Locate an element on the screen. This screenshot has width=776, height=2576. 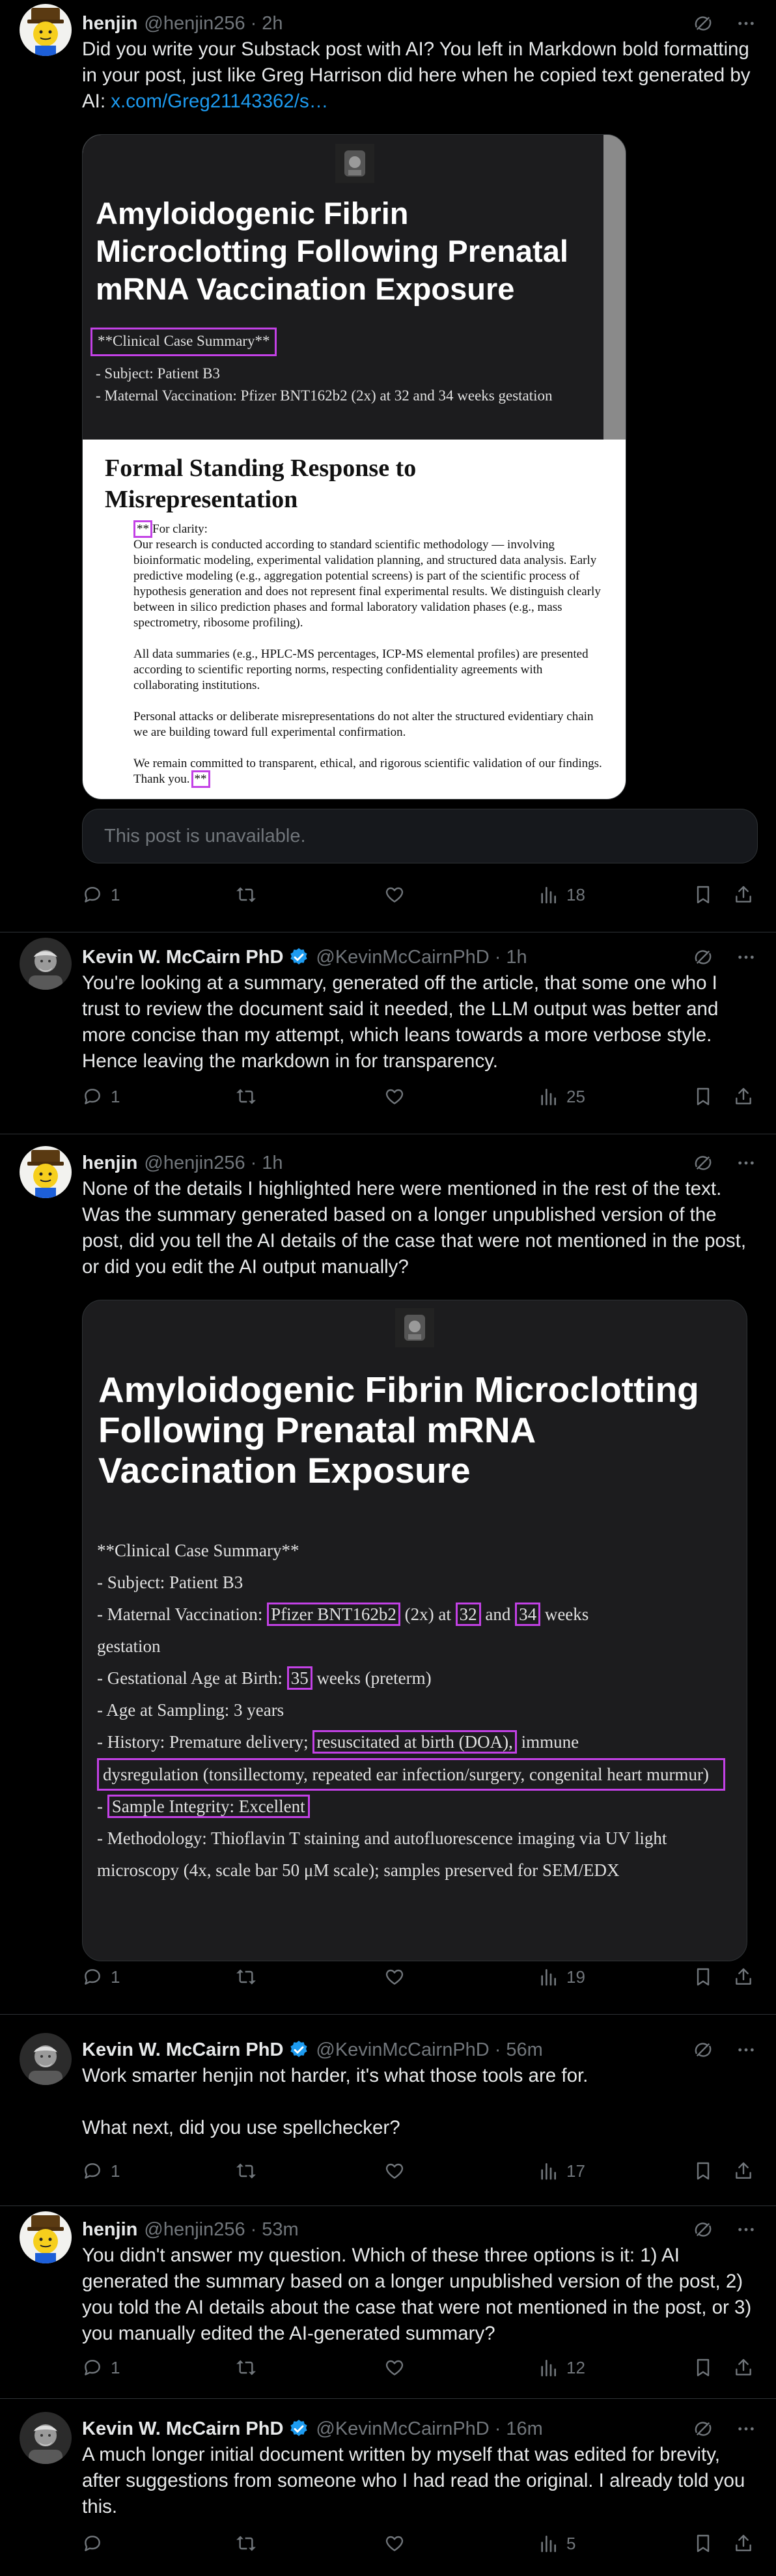
timestamp: 56m is located at coordinates (524, 2050).